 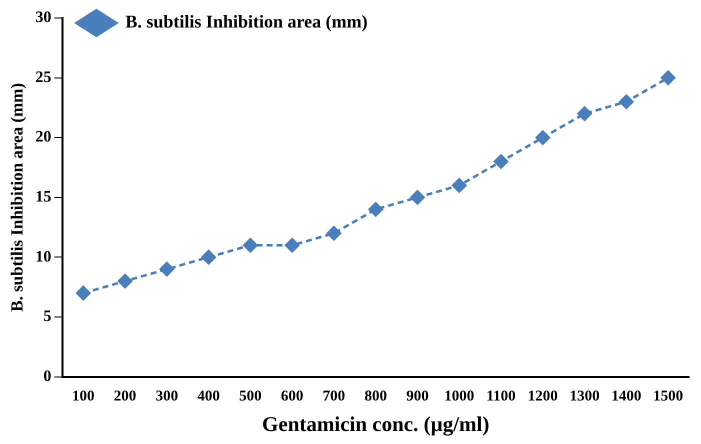 What do you see at coordinates (47, 376) in the screenshot?
I see `y-tick-label: 0` at bounding box center [47, 376].